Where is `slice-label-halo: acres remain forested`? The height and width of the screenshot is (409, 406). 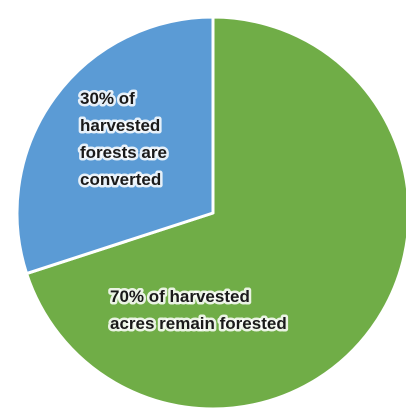
slice-label-halo: acres remain forested is located at coordinates (198, 323).